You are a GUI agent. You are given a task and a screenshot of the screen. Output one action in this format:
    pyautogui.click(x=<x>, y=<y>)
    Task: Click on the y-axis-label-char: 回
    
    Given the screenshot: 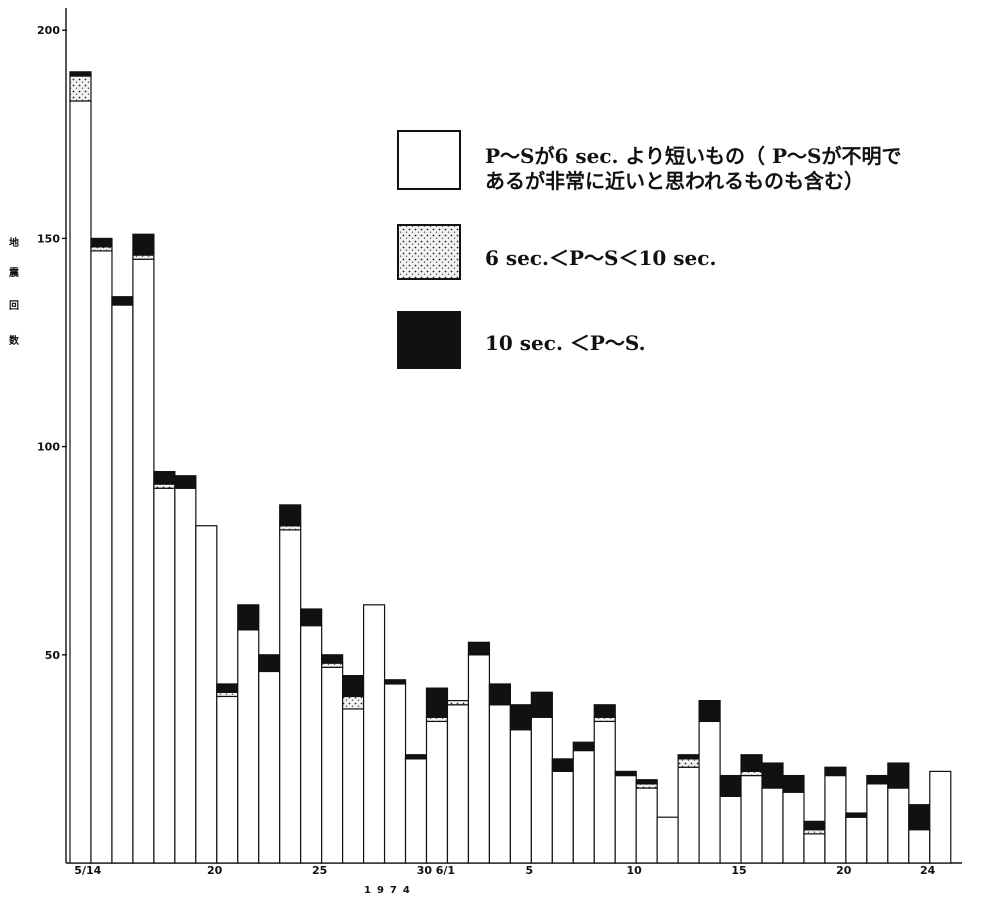 What is the action you would take?
    pyautogui.click(x=14, y=306)
    